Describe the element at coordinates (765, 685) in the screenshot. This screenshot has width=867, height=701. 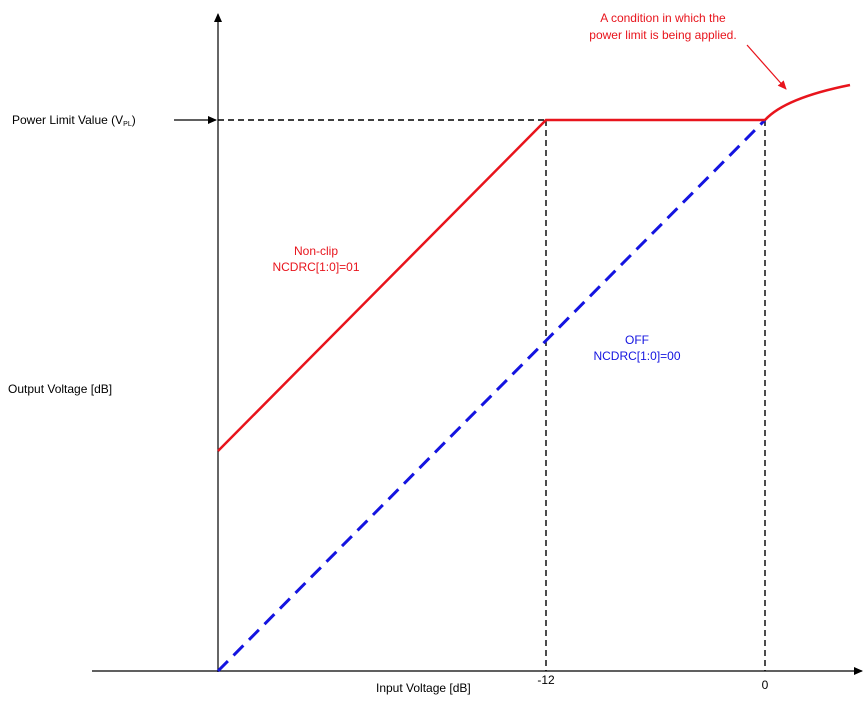
I see `x-tick-zero: 0` at that location.